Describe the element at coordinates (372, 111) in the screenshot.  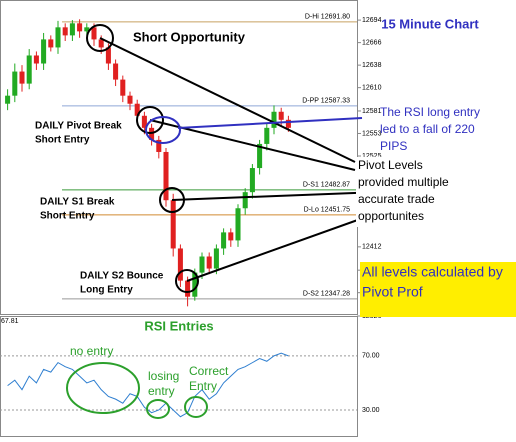
I see `y-tick-label: 12581` at that location.